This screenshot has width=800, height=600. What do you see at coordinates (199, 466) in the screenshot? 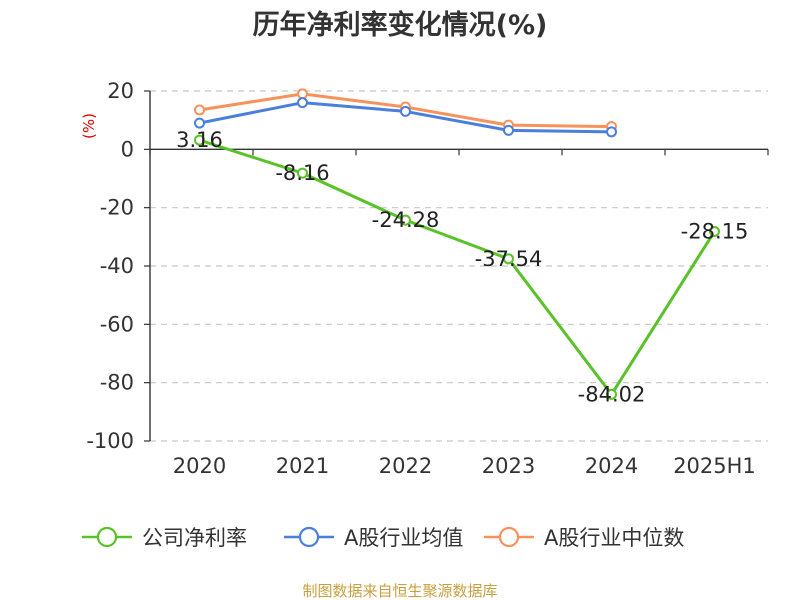
I see `x-tick-label: 2020` at bounding box center [199, 466].